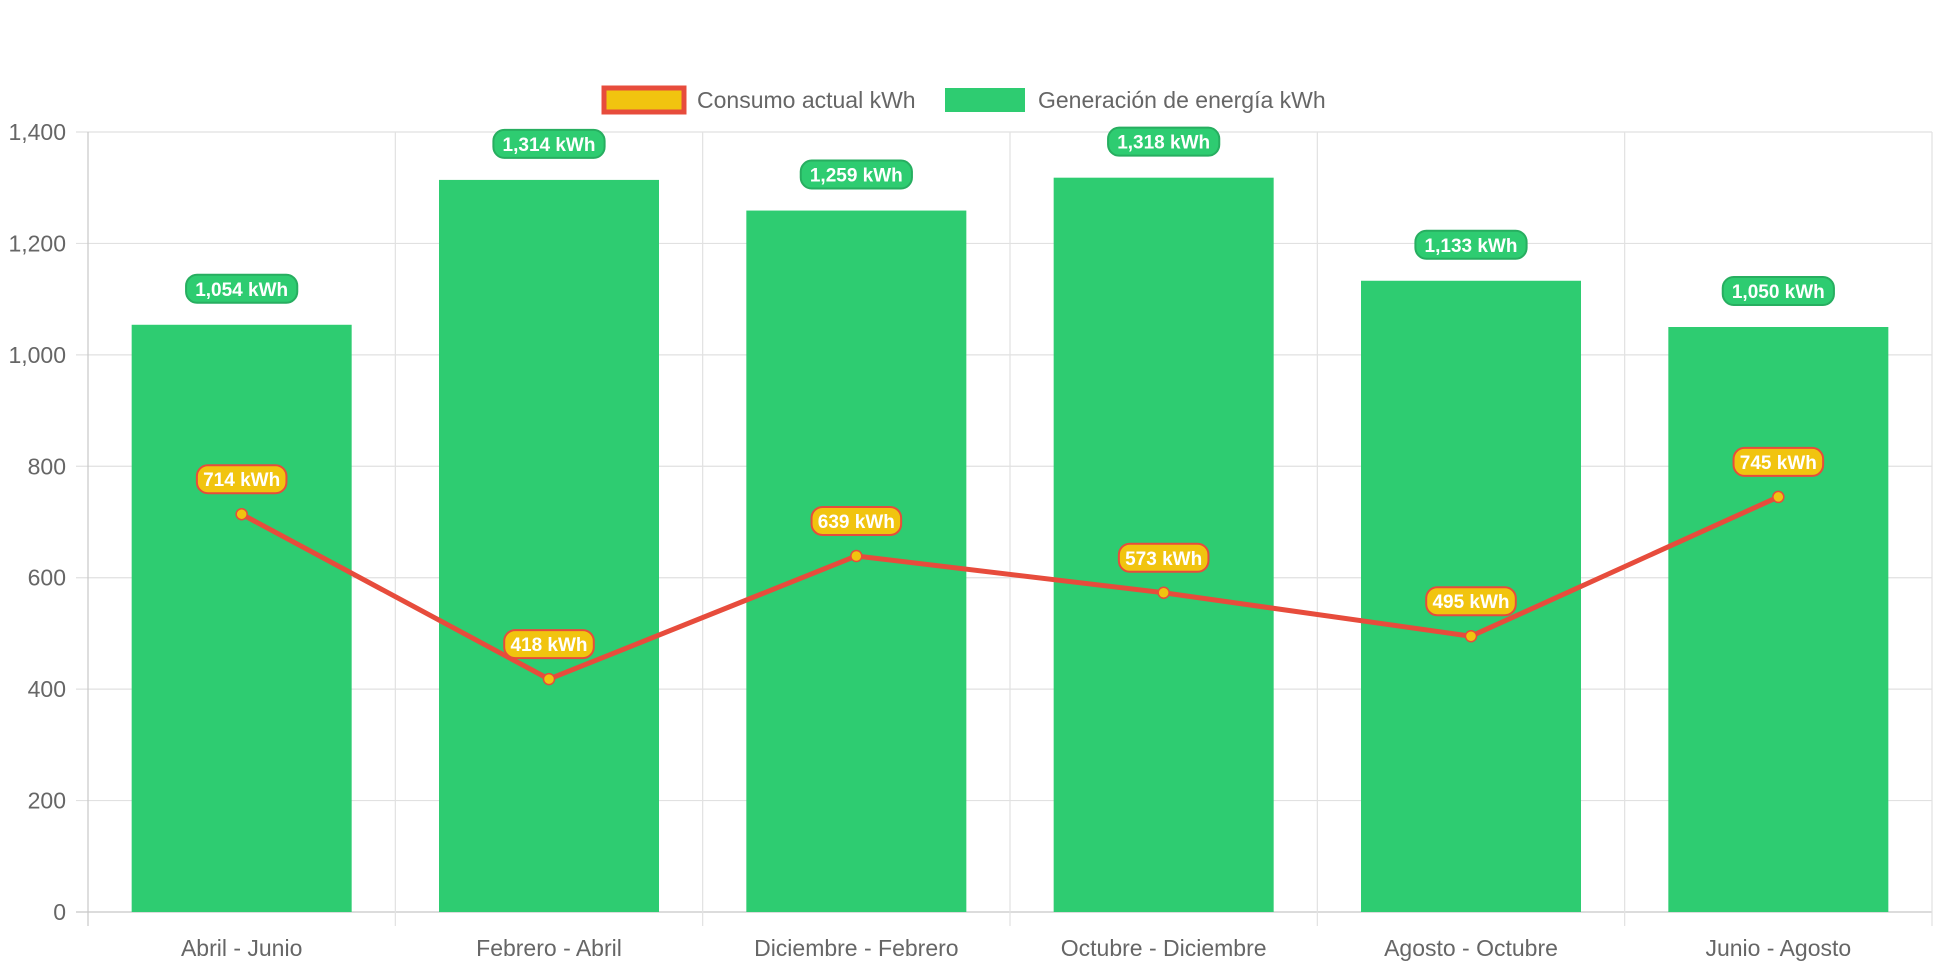 The width and height of the screenshot is (1942, 970). I want to click on line-data-label: 573 kWh, so click(1163, 559).